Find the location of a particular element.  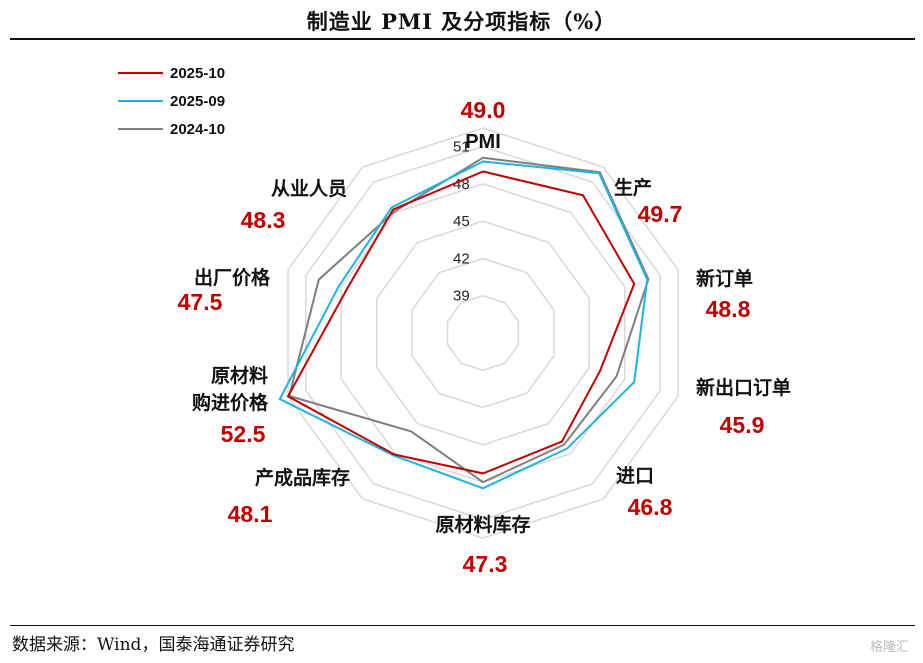

value-label: 46.8 is located at coordinates (650, 507).